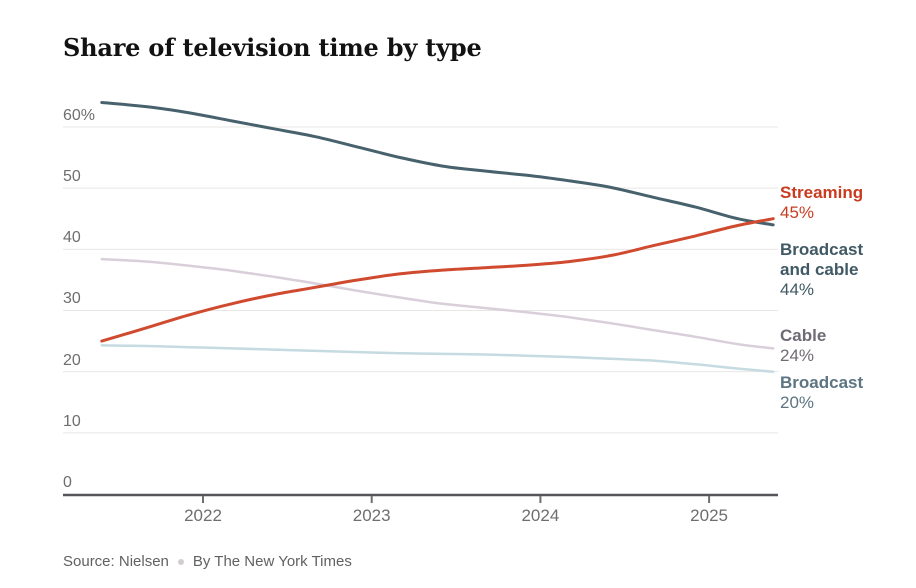  What do you see at coordinates (797, 355) in the screenshot?
I see `series-value: 24%` at bounding box center [797, 355].